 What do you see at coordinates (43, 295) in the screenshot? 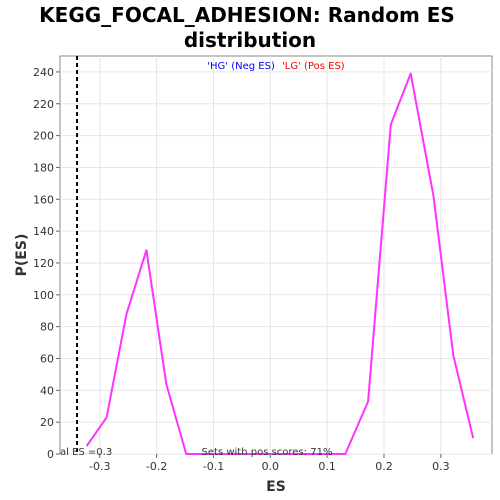
I see `y-tick-label: 100` at bounding box center [43, 295].